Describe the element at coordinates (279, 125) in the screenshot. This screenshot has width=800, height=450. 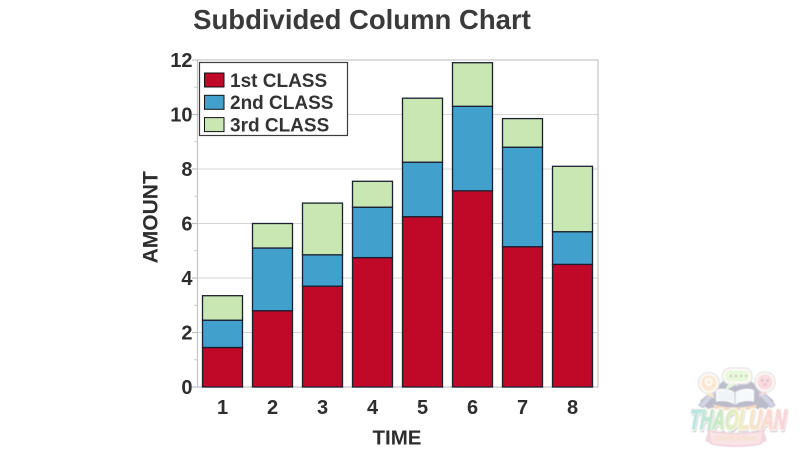
I see `svg-text: 3rd CLASS` at that location.